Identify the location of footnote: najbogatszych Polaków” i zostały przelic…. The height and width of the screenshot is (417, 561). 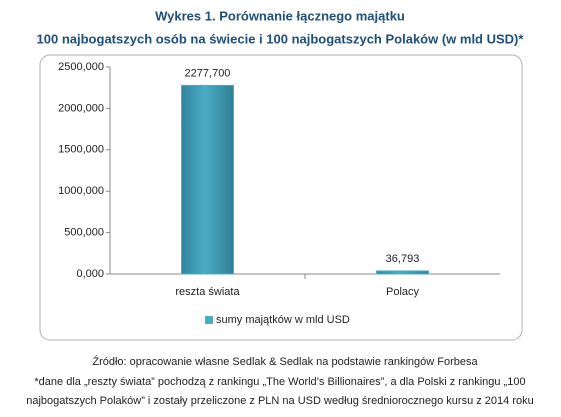
(279, 401).